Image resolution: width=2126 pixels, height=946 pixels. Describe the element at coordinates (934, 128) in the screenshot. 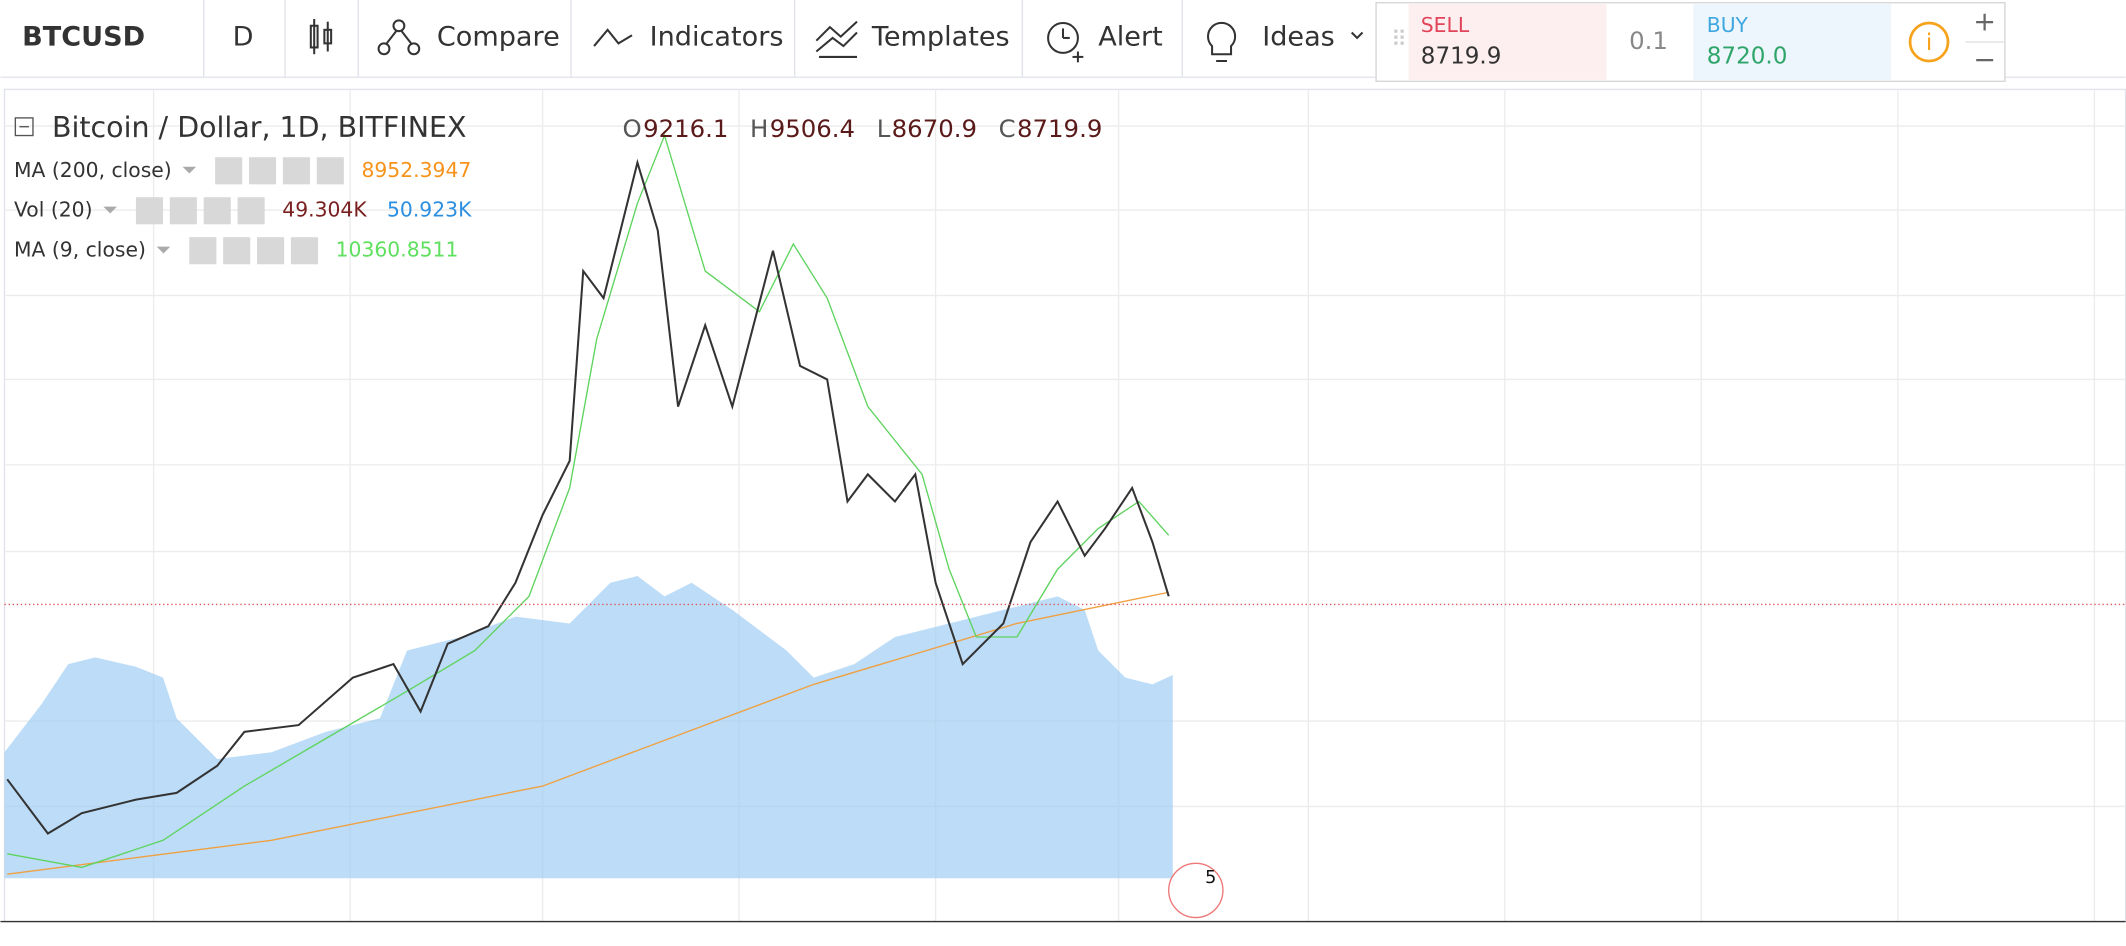

I see `ohlc-value: 8670.9` at that location.